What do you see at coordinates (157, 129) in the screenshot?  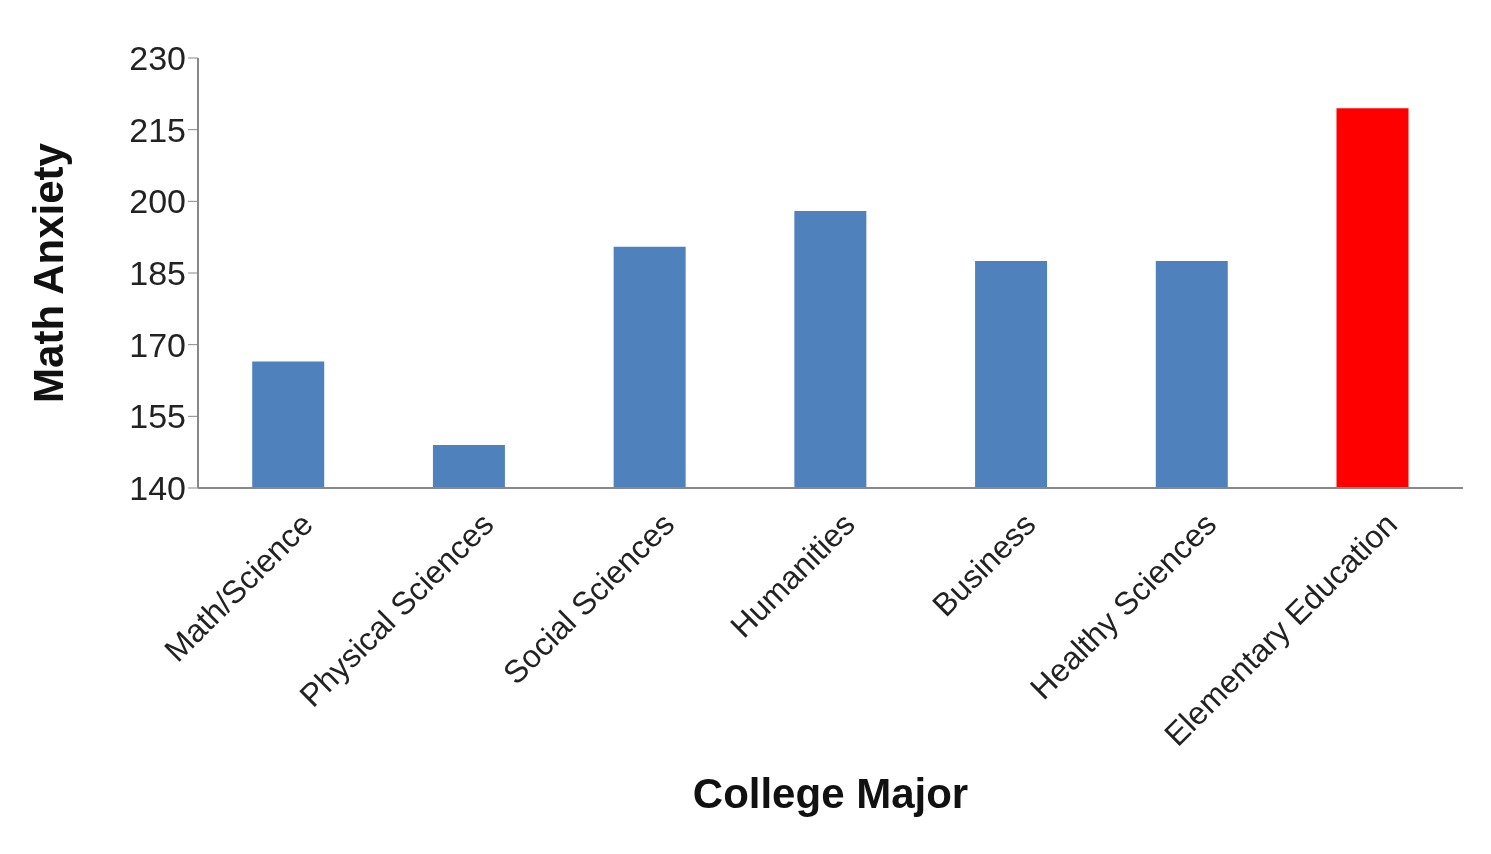 I see `y-tick-label: 215` at bounding box center [157, 129].